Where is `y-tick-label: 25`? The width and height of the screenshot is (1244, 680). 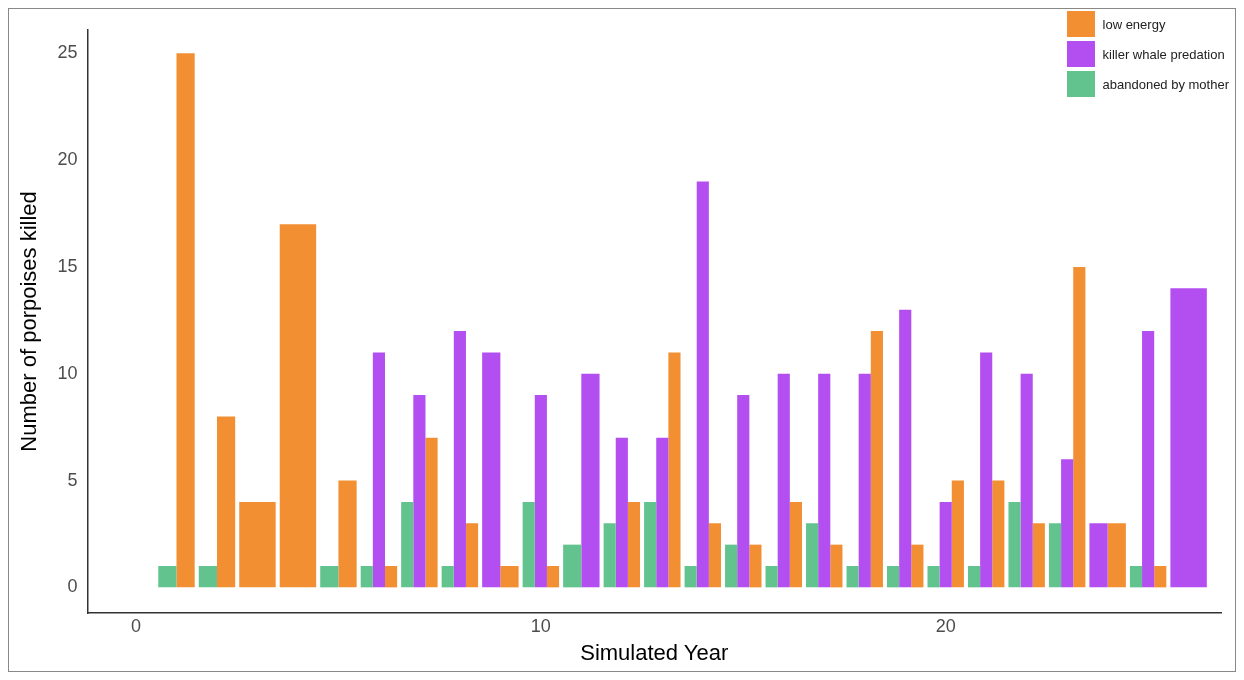
y-tick-label: 25 is located at coordinates (67, 52).